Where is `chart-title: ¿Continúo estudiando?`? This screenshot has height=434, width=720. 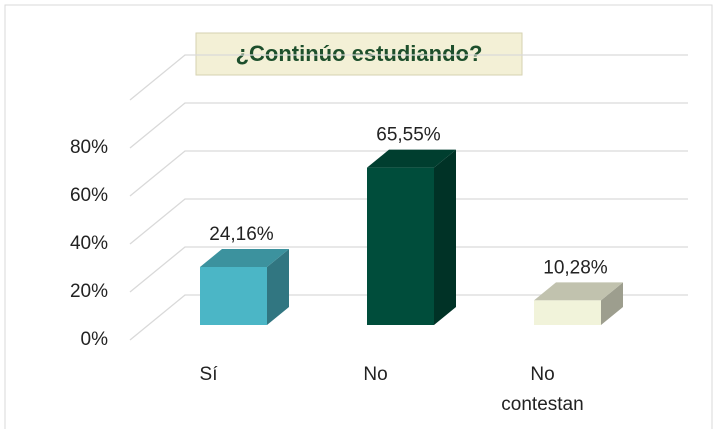 chart-title: ¿Continúo estudiando? is located at coordinates (359, 53).